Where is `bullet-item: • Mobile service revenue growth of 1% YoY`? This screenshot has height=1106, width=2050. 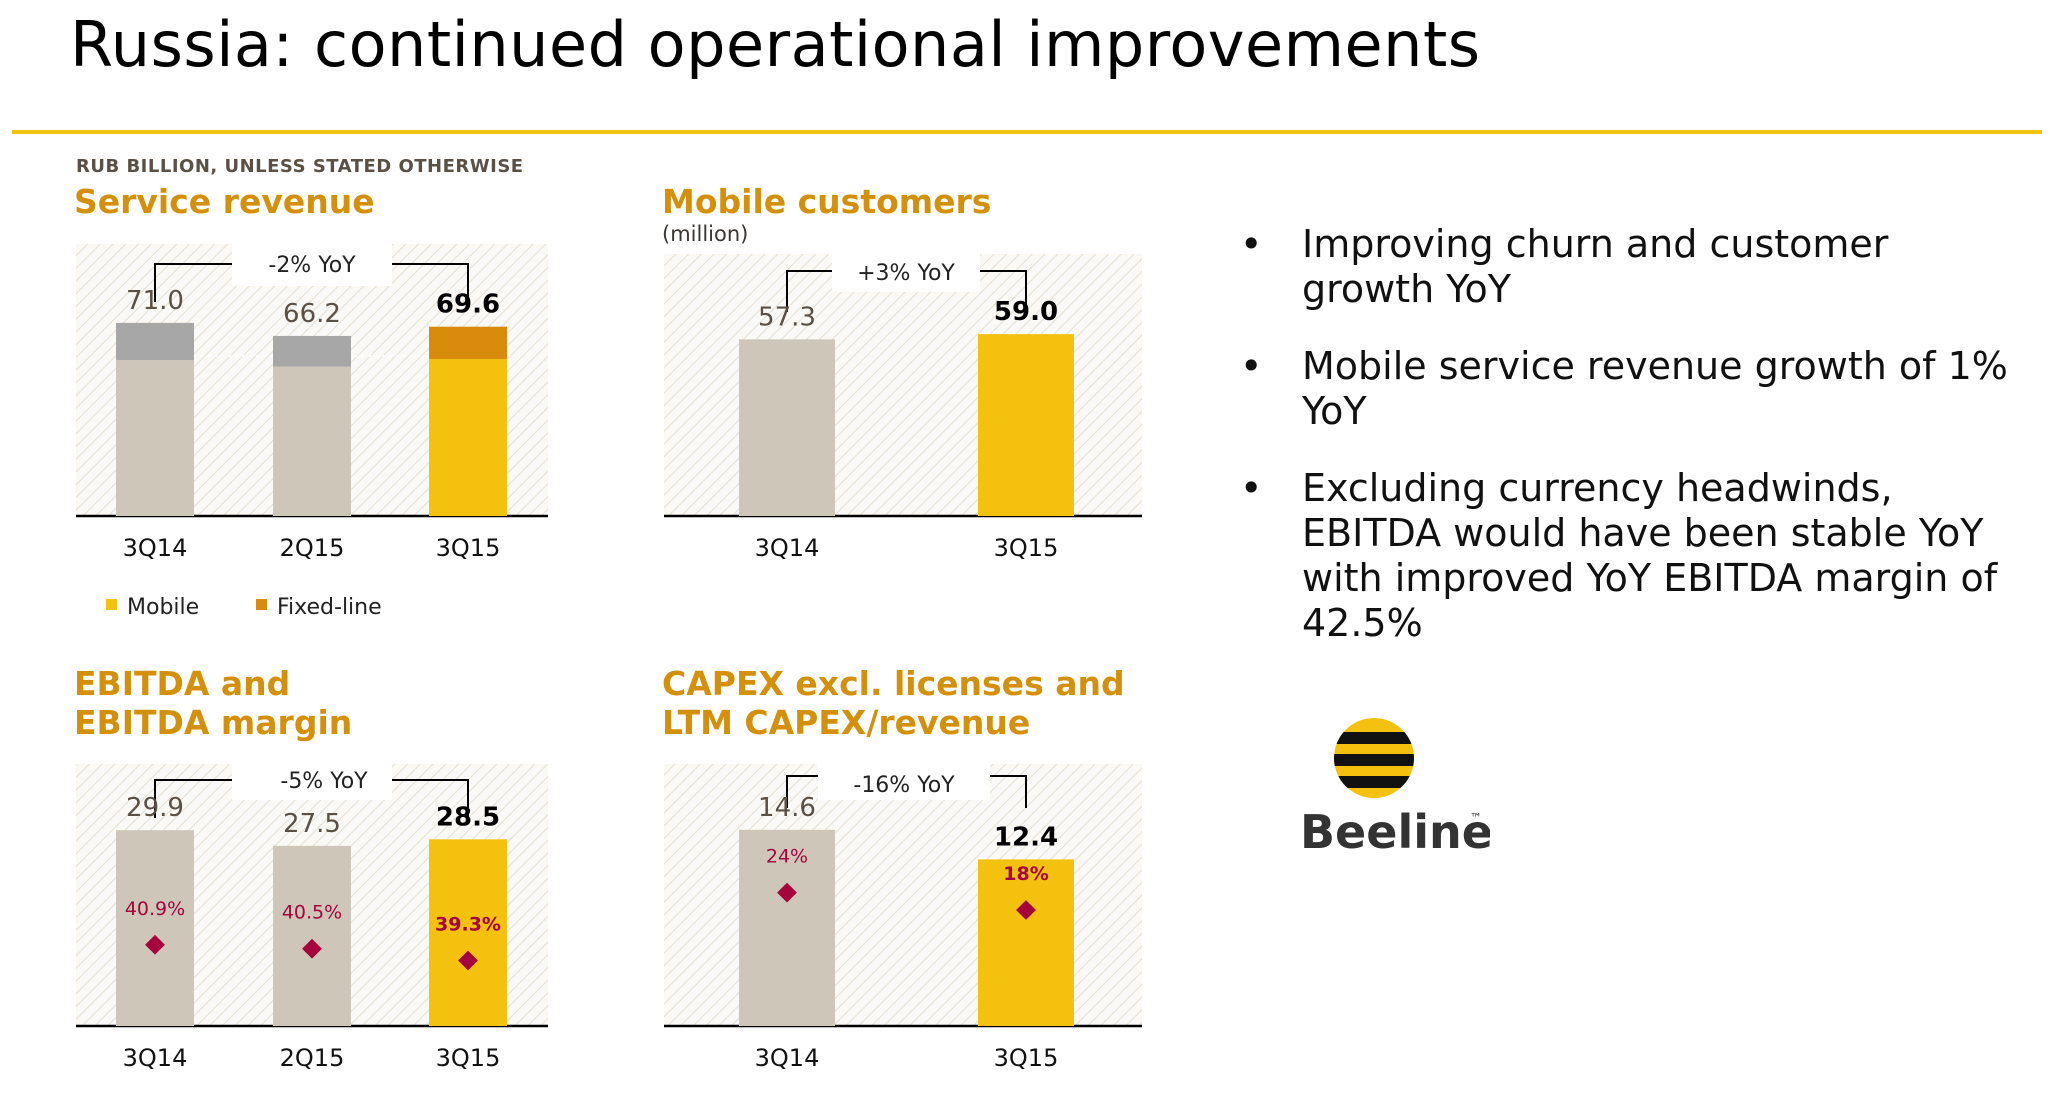
bullet-item: • Mobile service revenue growth of 1% YoY is located at coordinates (1630, 389).